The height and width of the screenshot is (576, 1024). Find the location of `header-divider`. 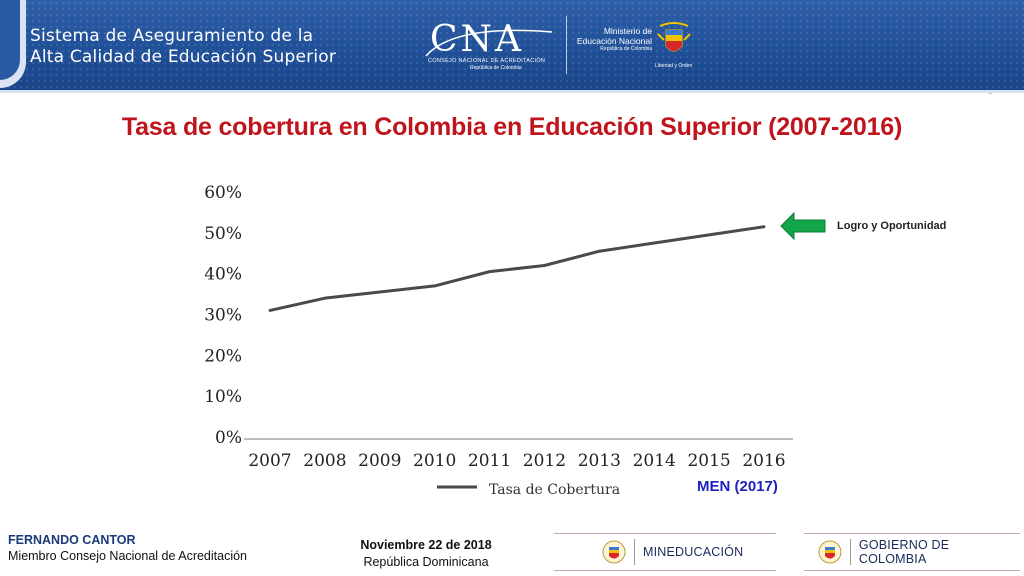

header-divider is located at coordinates (566, 45).